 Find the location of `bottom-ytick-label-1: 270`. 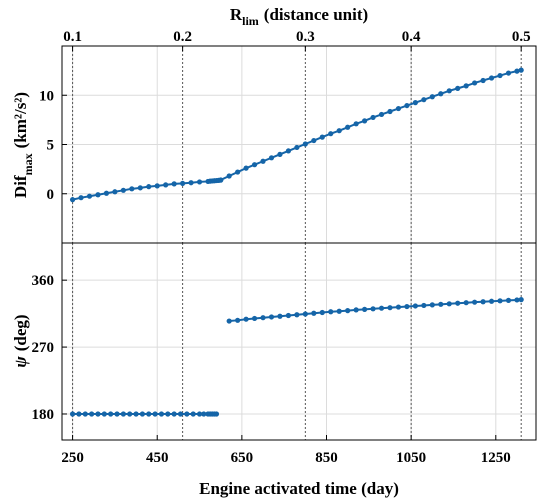

bottom-ytick-label-1: 270 is located at coordinates (43, 348).